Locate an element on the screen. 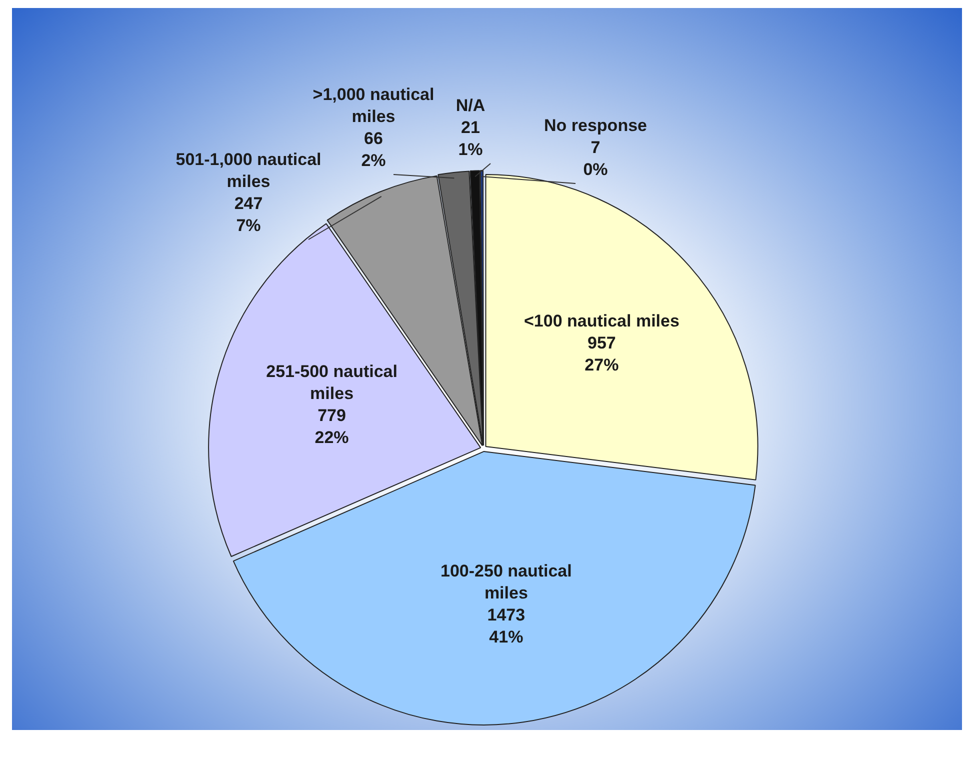  slice-label: >1,000 nautical miles is located at coordinates (373, 105).